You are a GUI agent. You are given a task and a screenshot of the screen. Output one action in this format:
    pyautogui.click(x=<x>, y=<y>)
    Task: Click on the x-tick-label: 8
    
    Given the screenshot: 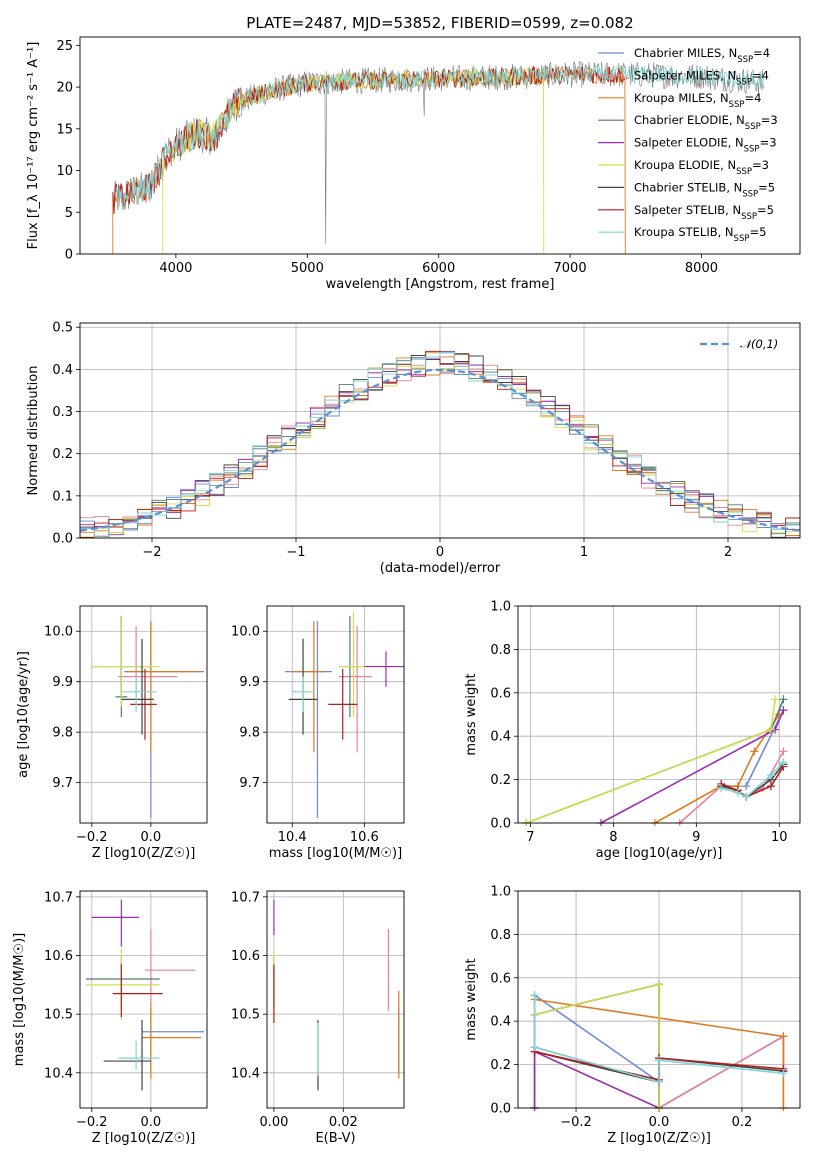 What is the action you would take?
    pyautogui.click(x=613, y=837)
    